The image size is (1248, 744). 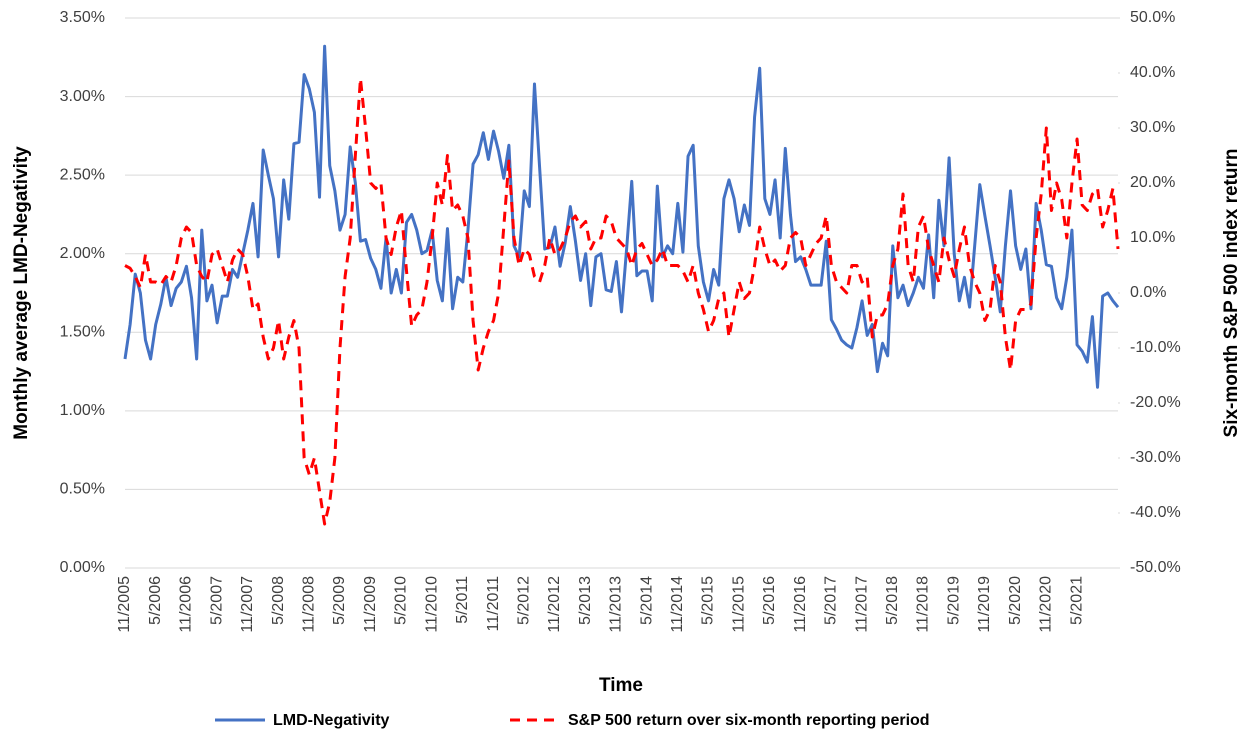 I want to click on y2-tick-label: -30.0%, so click(x=1155, y=457).